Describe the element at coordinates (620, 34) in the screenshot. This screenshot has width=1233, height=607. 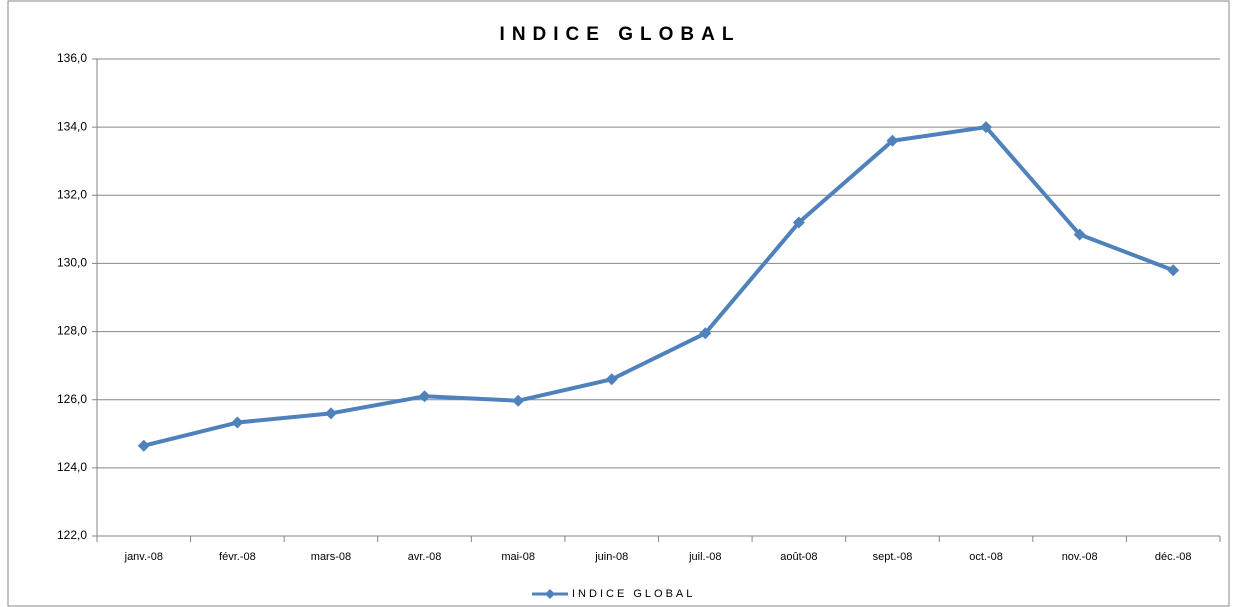
I see `chart-title: INDICE GLOBAL` at that location.